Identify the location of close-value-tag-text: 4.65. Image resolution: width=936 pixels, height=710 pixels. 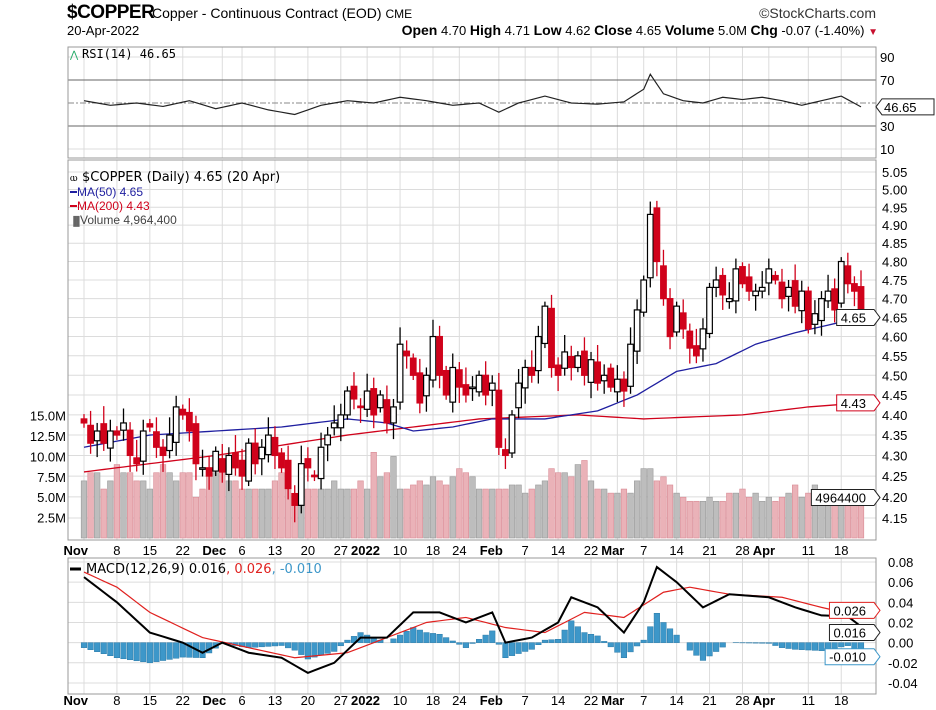
(853, 317).